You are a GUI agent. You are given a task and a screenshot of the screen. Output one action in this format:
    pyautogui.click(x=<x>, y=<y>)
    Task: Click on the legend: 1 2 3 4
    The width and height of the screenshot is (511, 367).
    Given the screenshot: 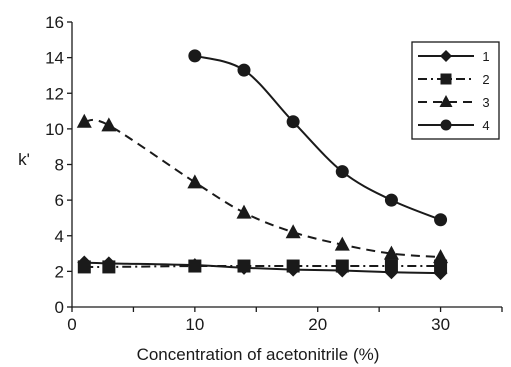 What is the action you would take?
    pyautogui.click(x=455, y=90)
    